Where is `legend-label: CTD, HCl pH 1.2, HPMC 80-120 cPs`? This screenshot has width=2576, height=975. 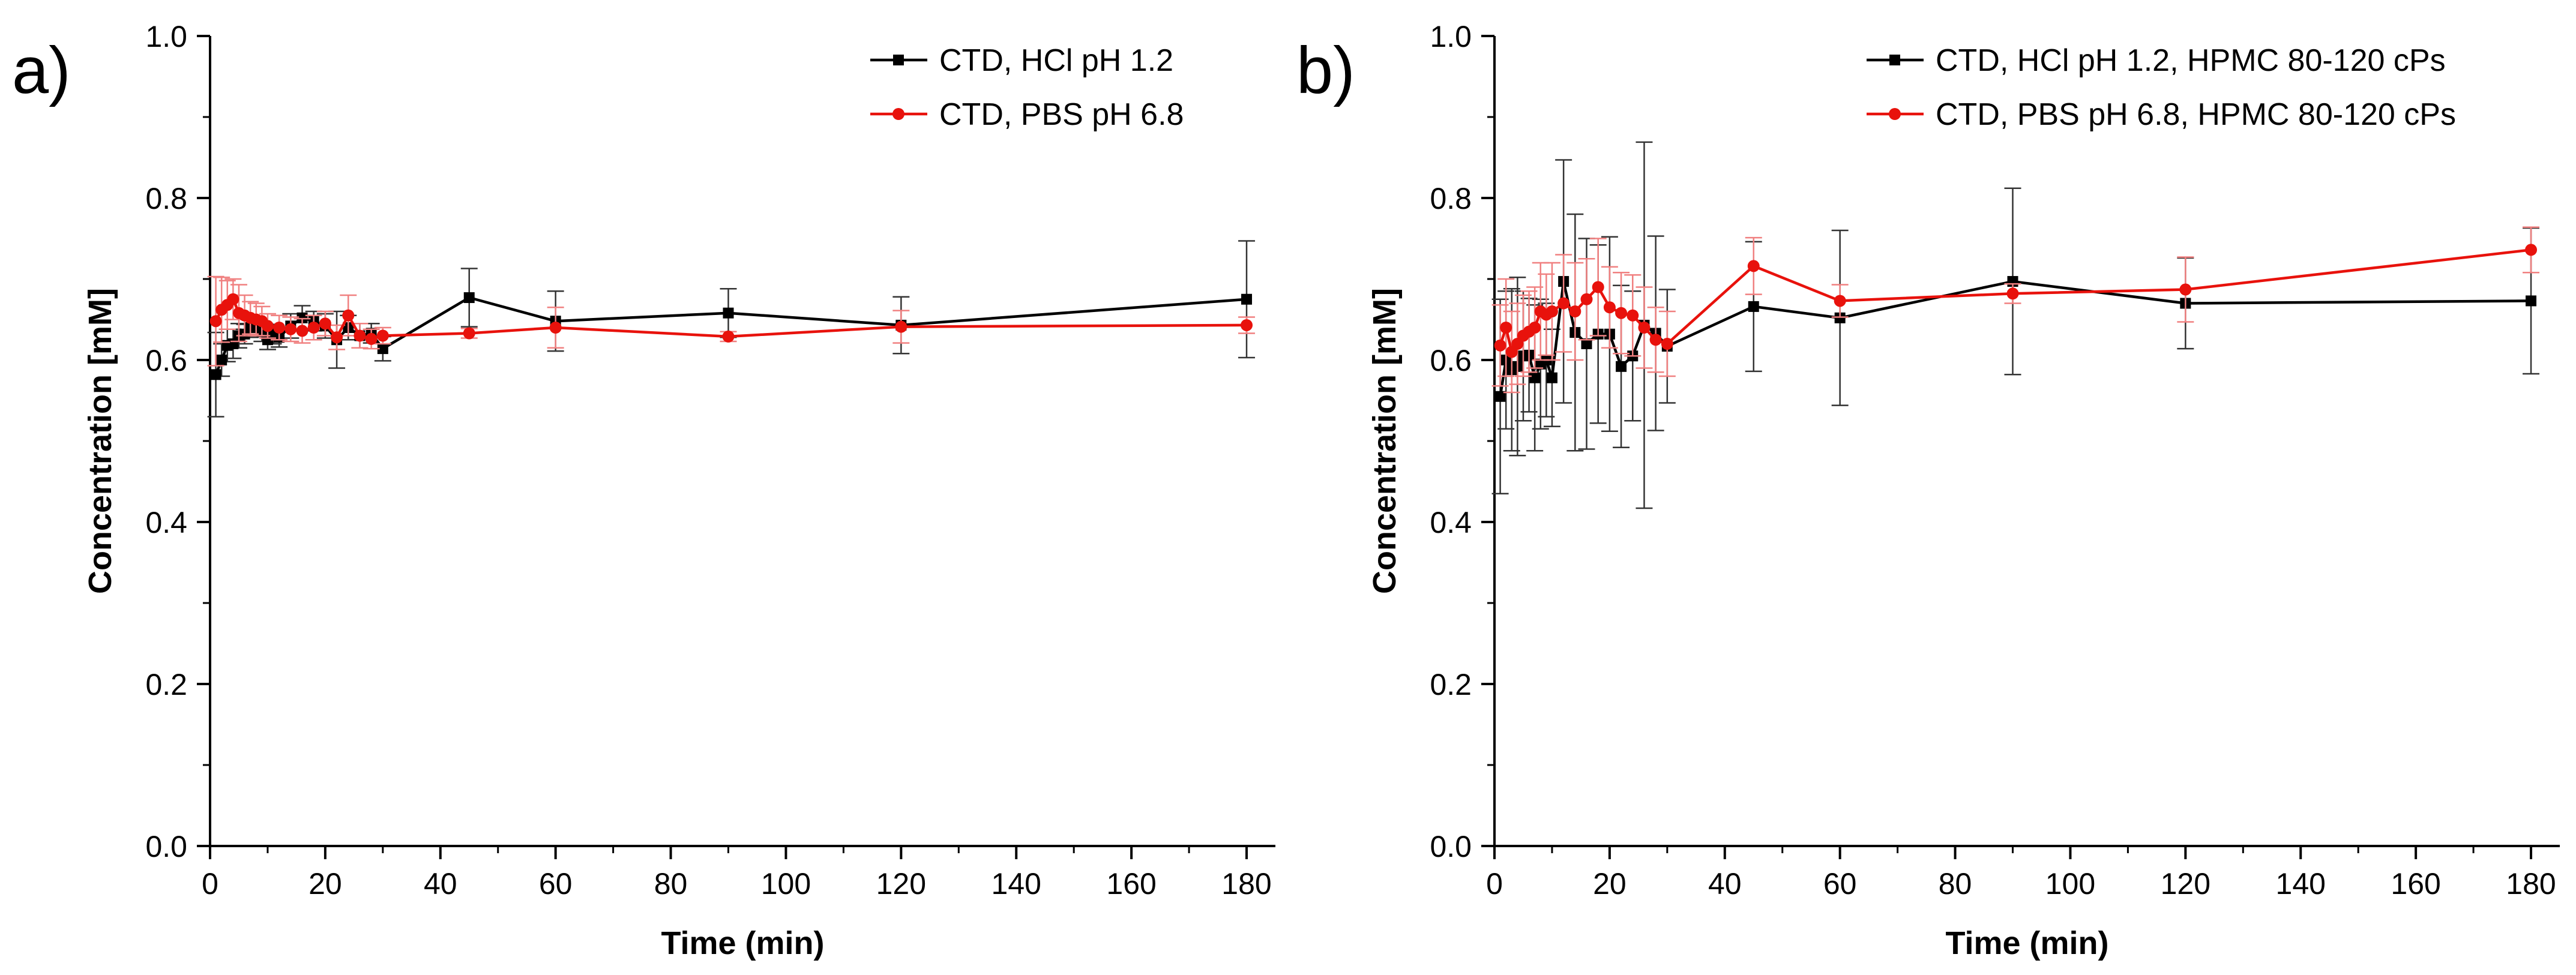 legend-label: CTD, HCl pH 1.2, HPMC 80-120 cPs is located at coordinates (2191, 60).